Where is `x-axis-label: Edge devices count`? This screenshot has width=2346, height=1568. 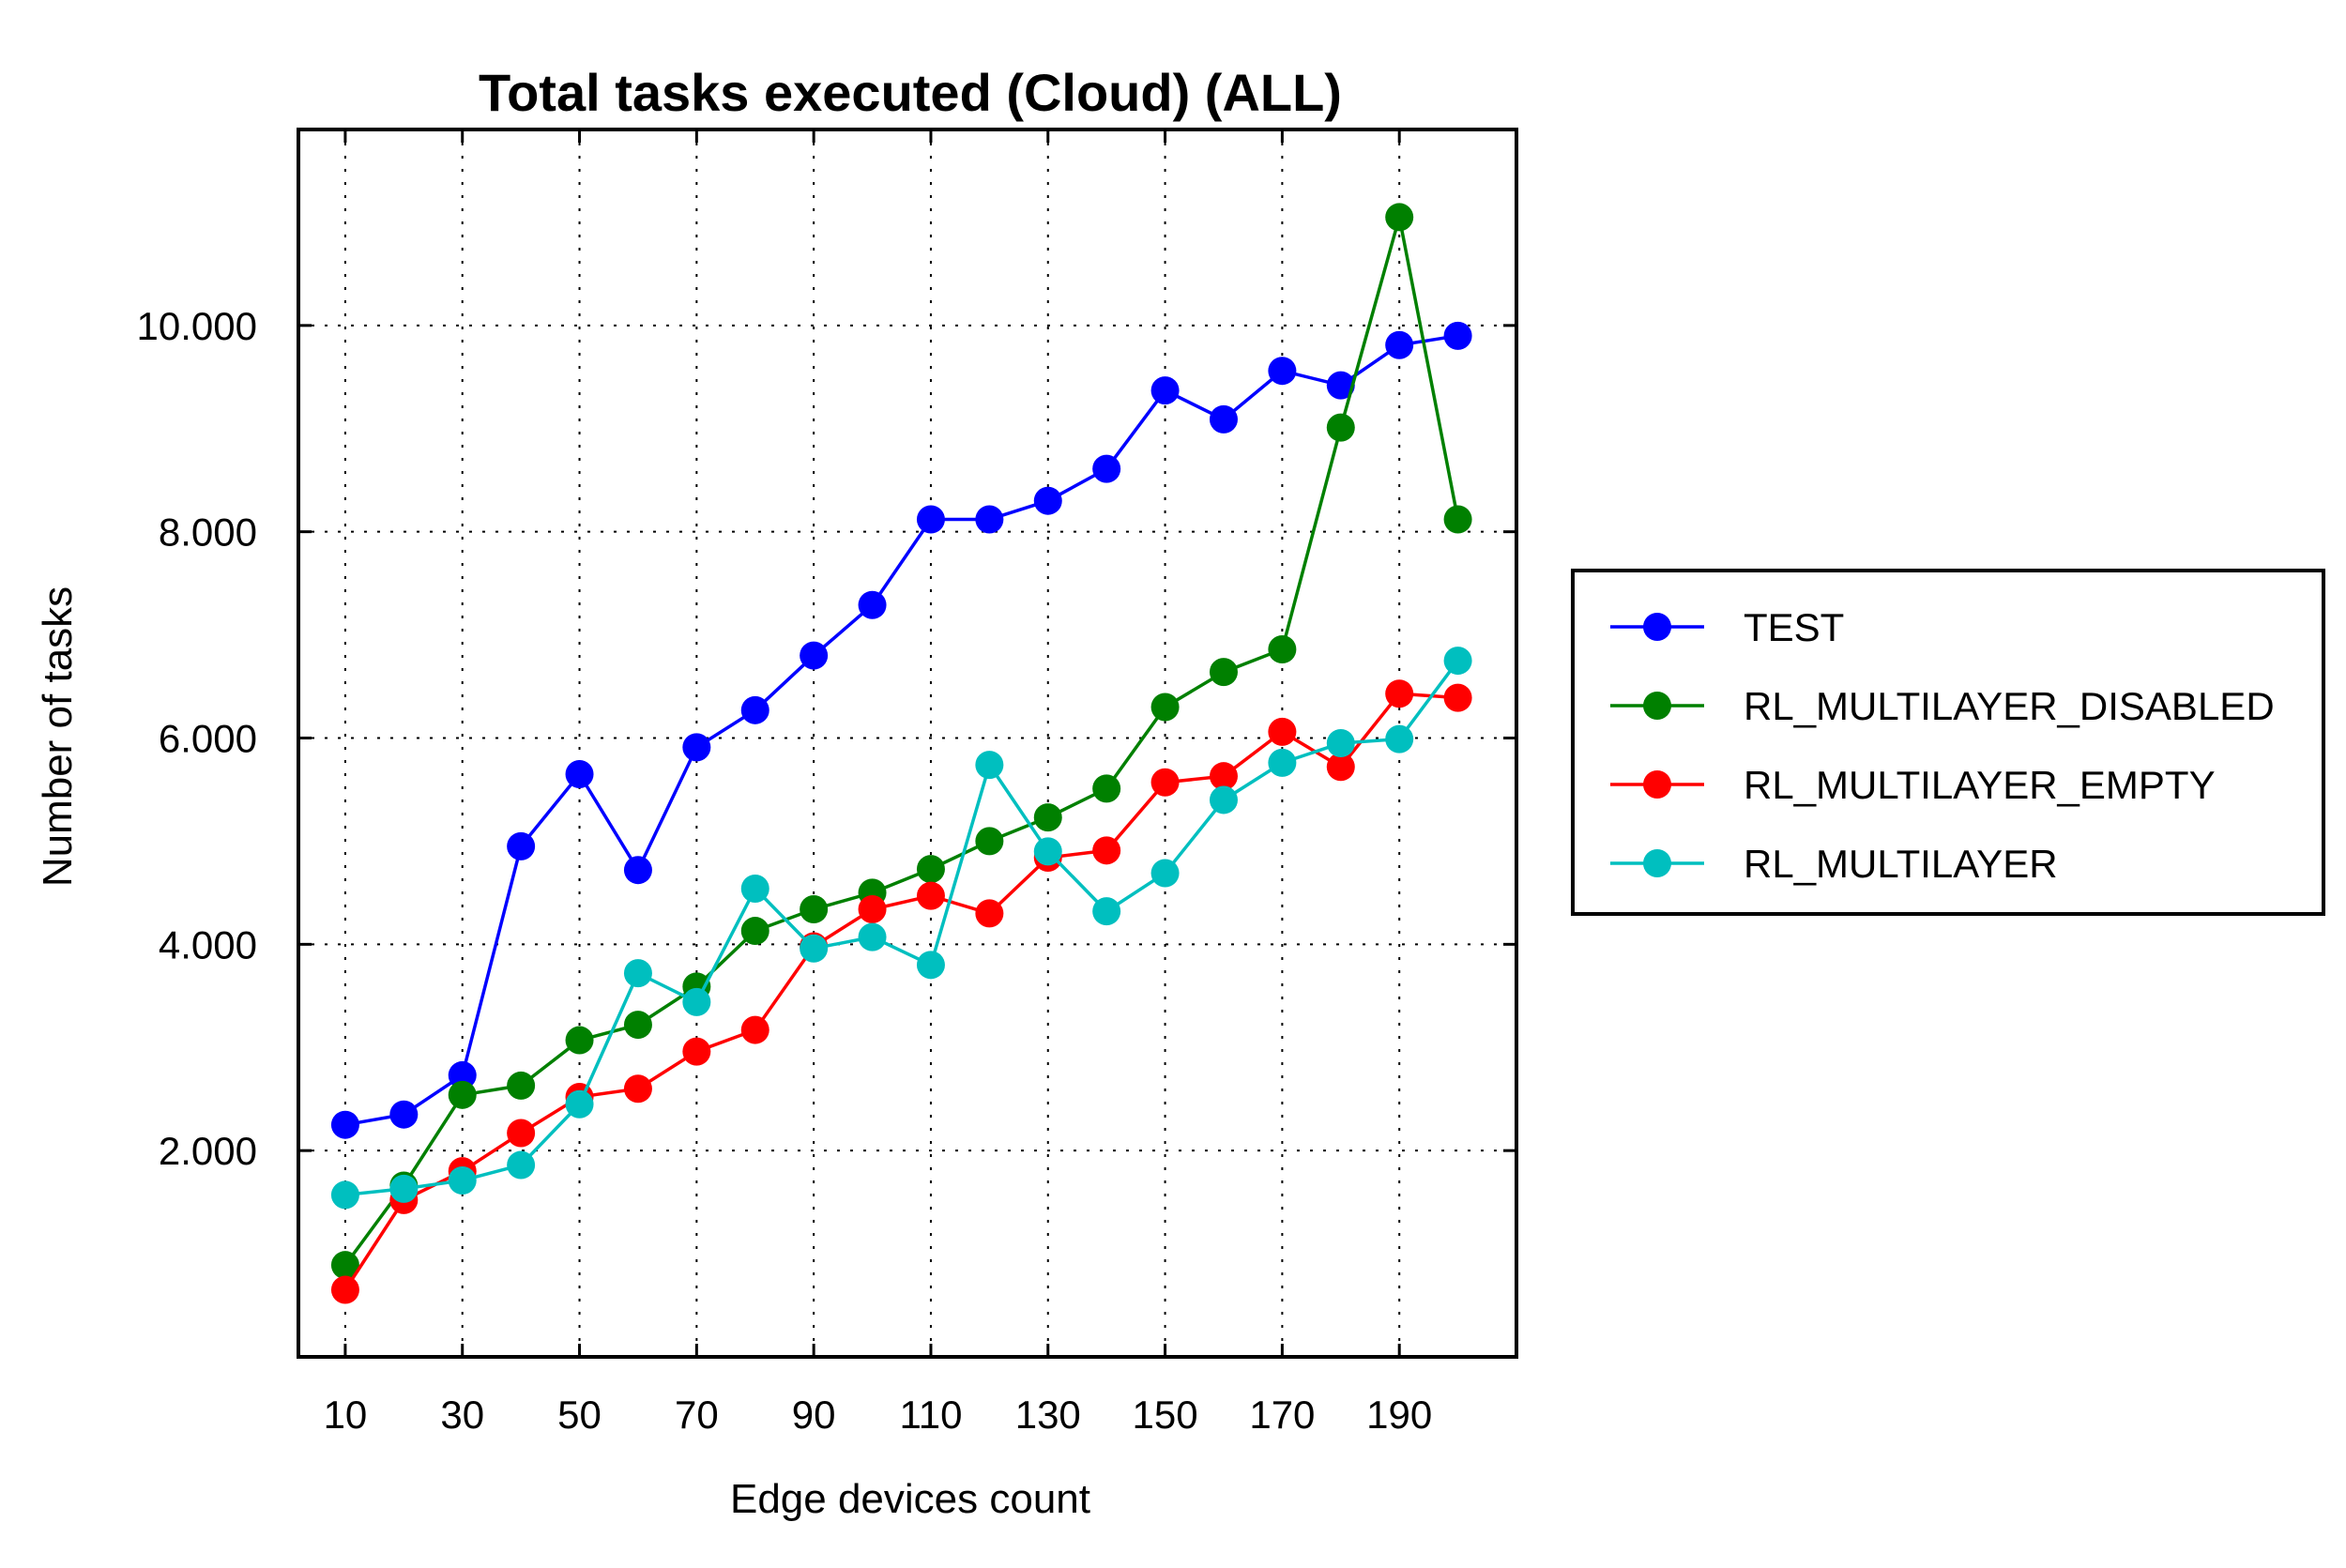
x-axis-label: Edge devices count is located at coordinates (910, 1499).